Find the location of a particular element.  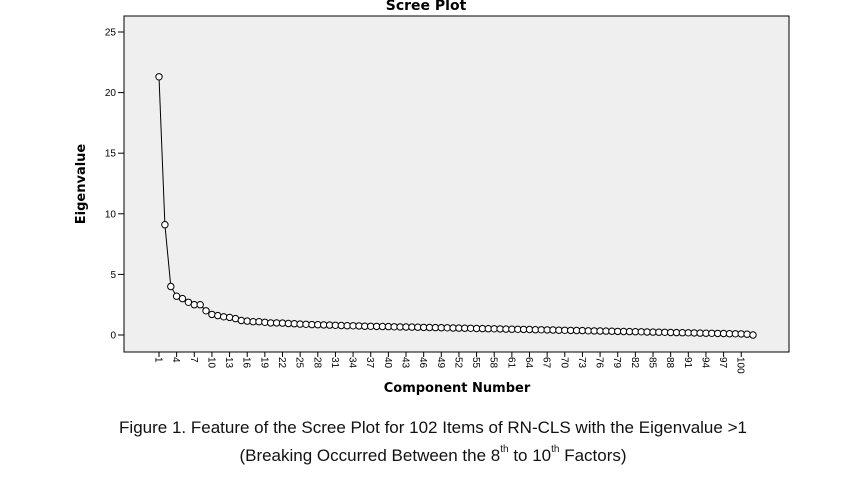

x-tick-label: 73 is located at coordinates (581, 363).